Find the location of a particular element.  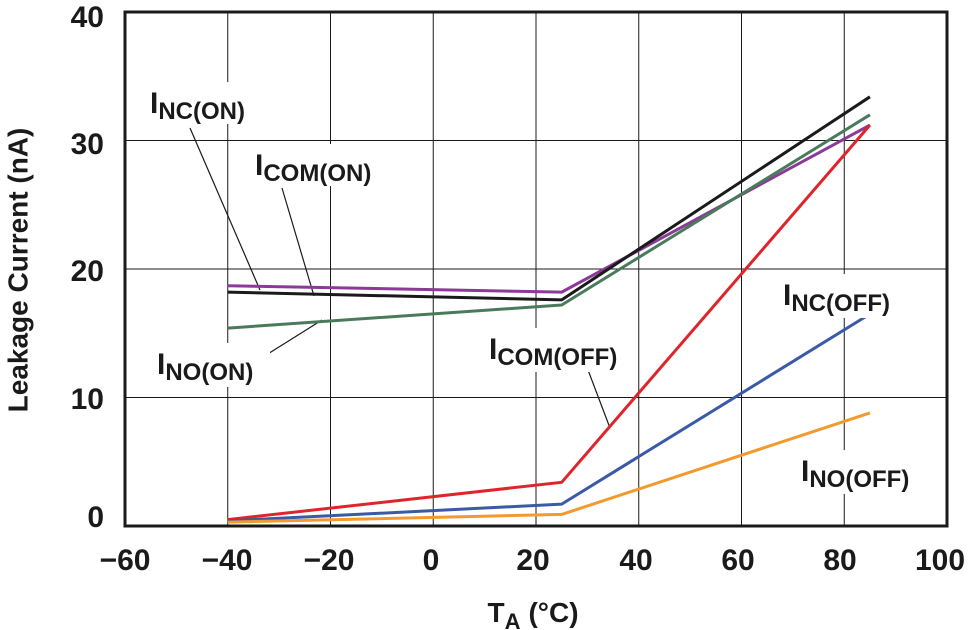

series-line-no-off is located at coordinates (549, 467).